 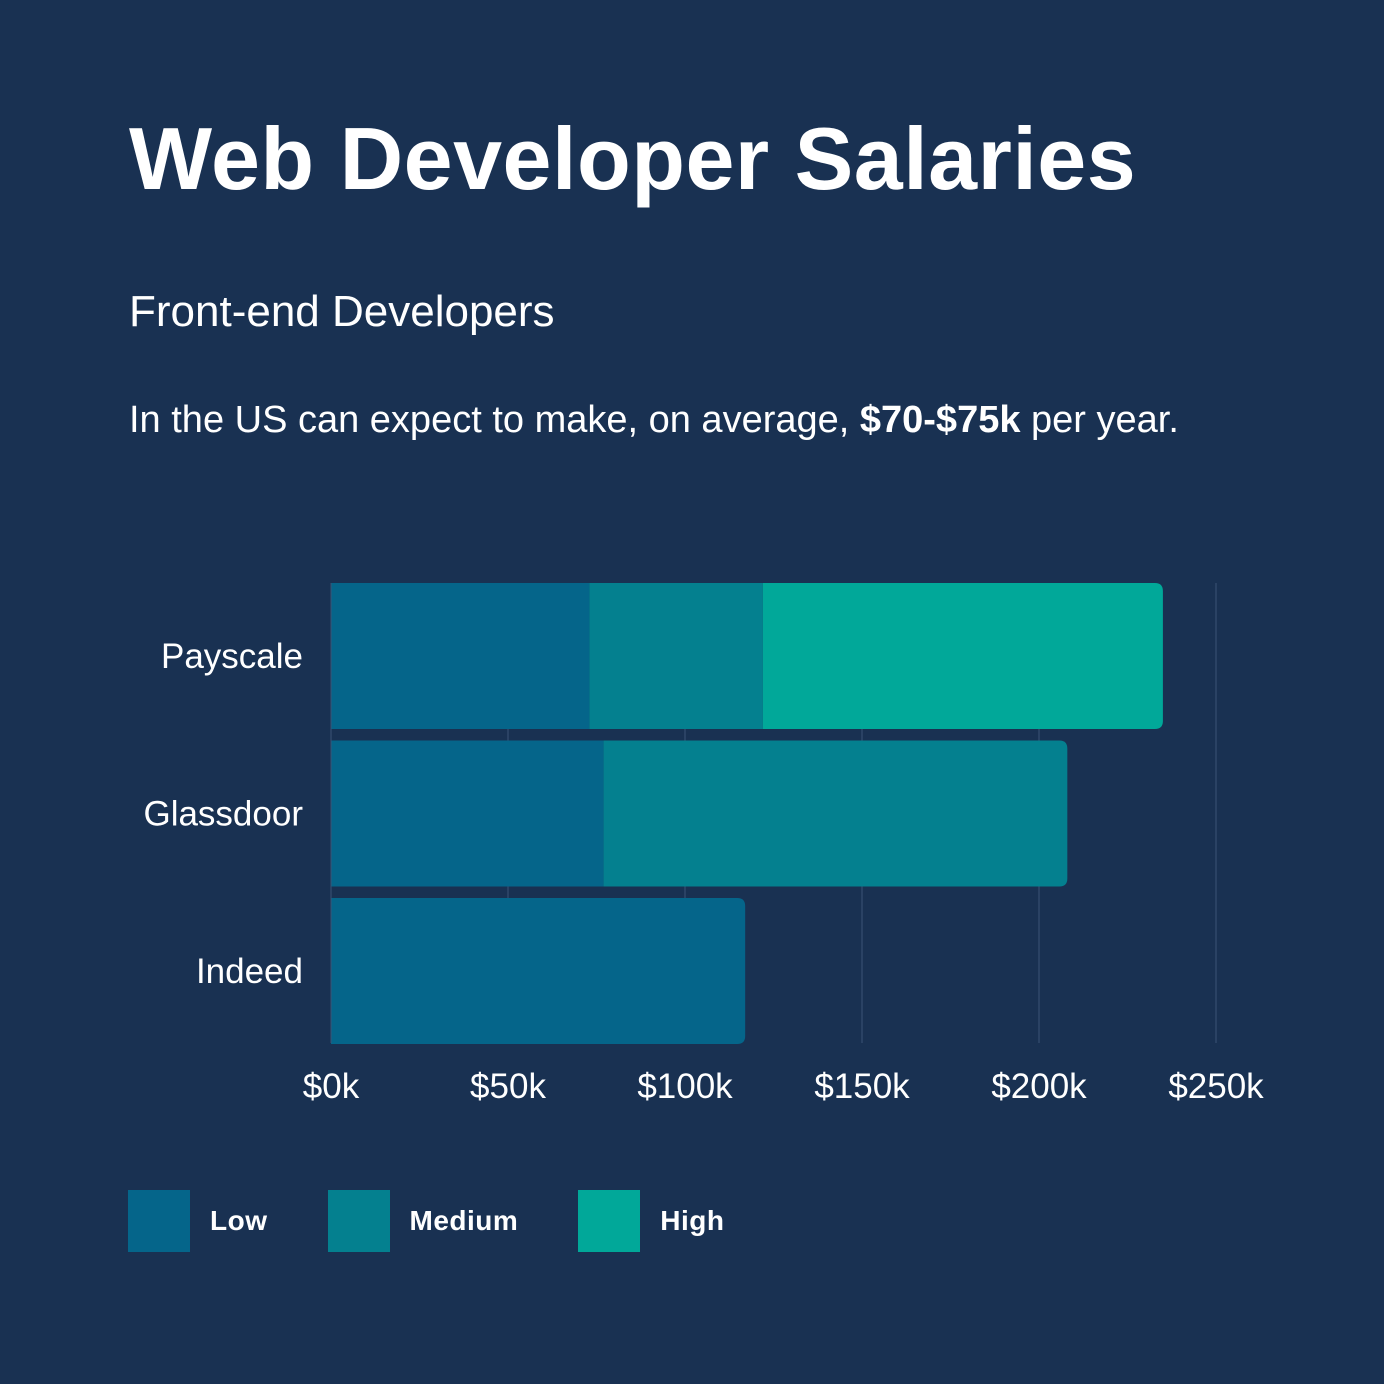 What do you see at coordinates (633, 158) in the screenshot?
I see `page-title: Web Developer Salaries` at bounding box center [633, 158].